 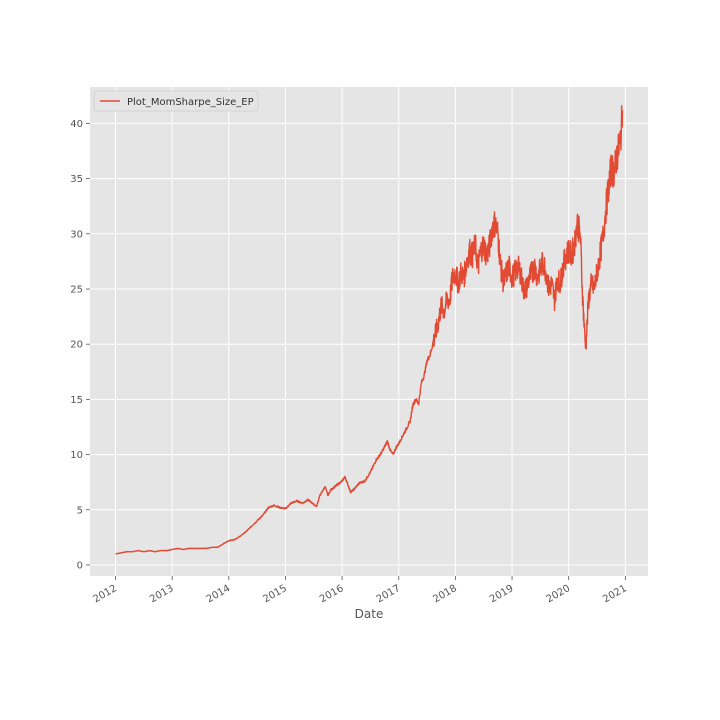 What do you see at coordinates (360, 590) in the screenshot?
I see `x-axis: 2012 2013 2014 2015 2016 2017 2018 2019 2020 2021` at bounding box center [360, 590].